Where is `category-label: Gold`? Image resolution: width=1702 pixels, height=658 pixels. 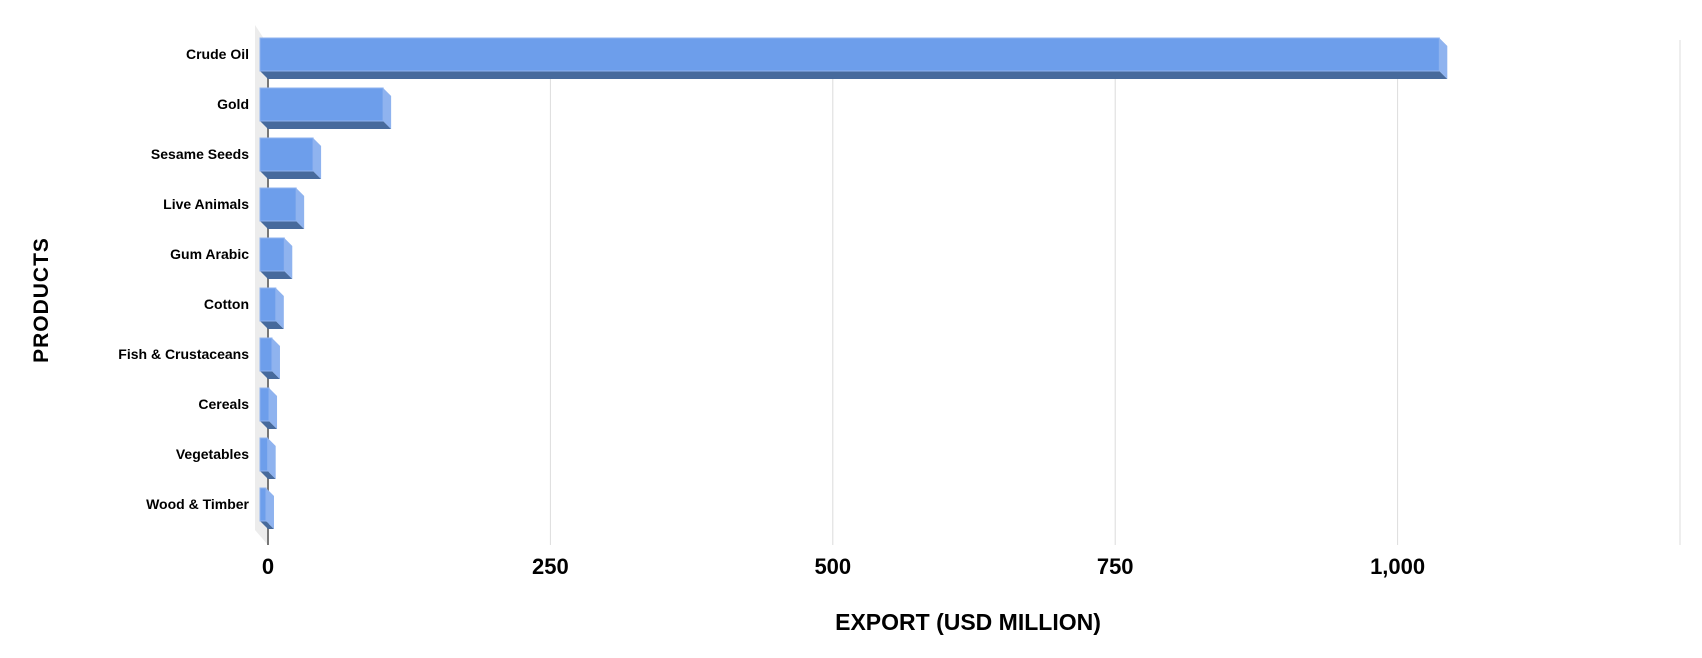
category-label: Gold is located at coordinates (233, 104).